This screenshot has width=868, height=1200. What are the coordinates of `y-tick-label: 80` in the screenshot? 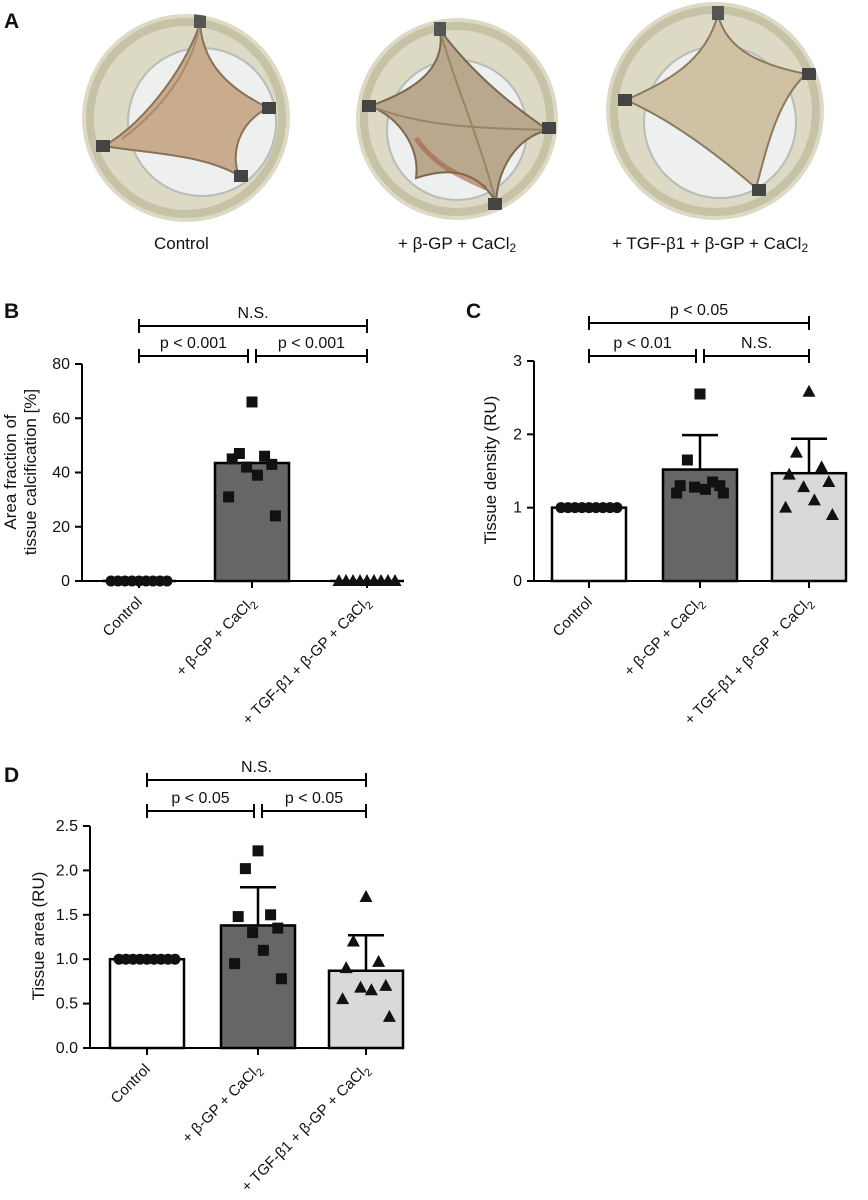 It's located at (61, 364).